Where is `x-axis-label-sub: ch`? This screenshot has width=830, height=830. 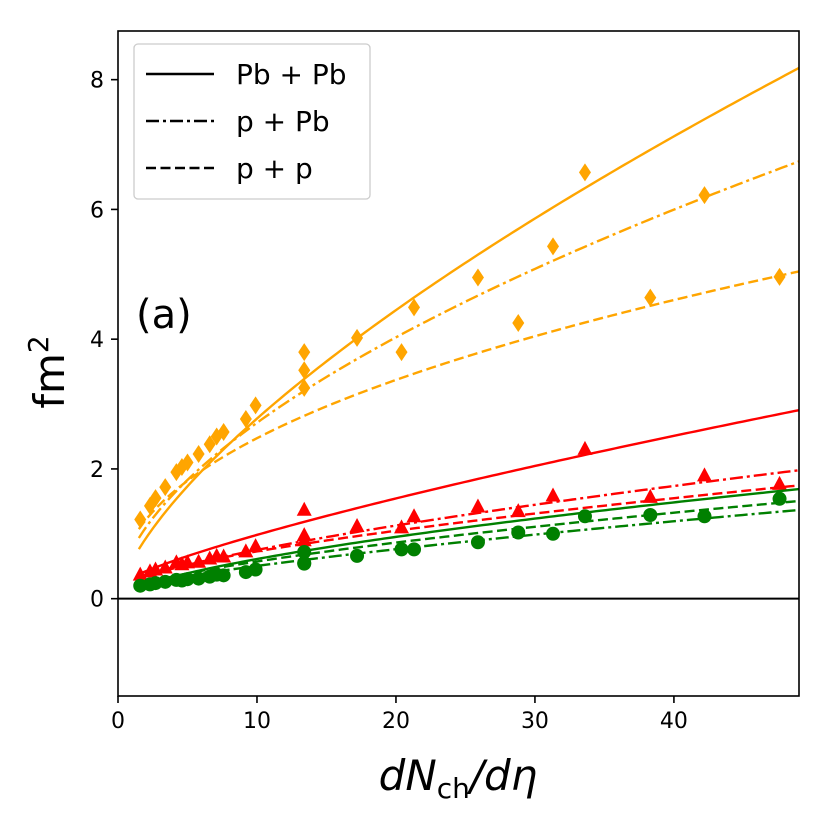
x-axis-label-sub: ch is located at coordinates (453, 788).